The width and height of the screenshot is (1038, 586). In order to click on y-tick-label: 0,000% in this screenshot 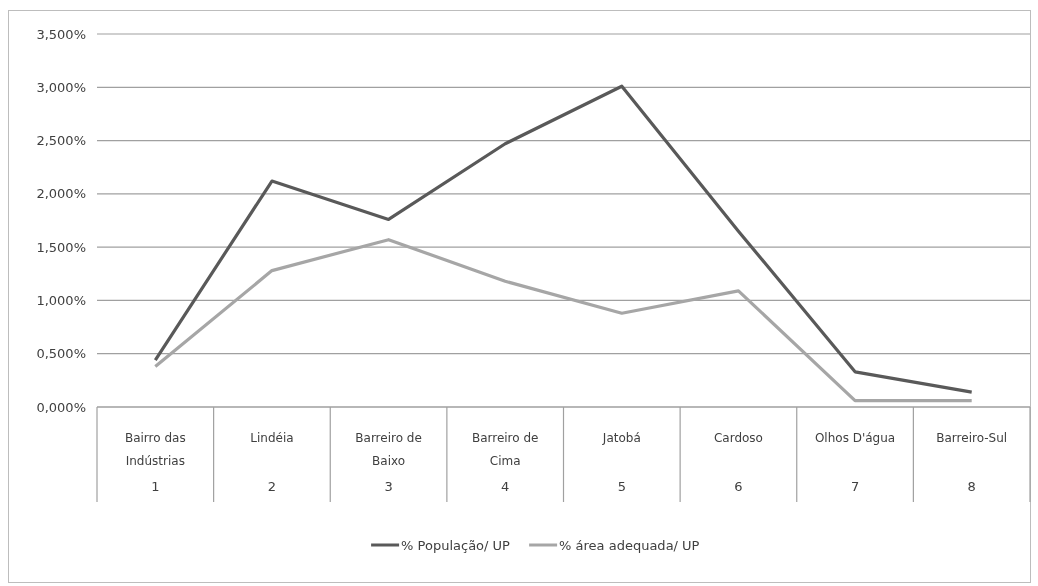, I will do `click(61, 407)`.